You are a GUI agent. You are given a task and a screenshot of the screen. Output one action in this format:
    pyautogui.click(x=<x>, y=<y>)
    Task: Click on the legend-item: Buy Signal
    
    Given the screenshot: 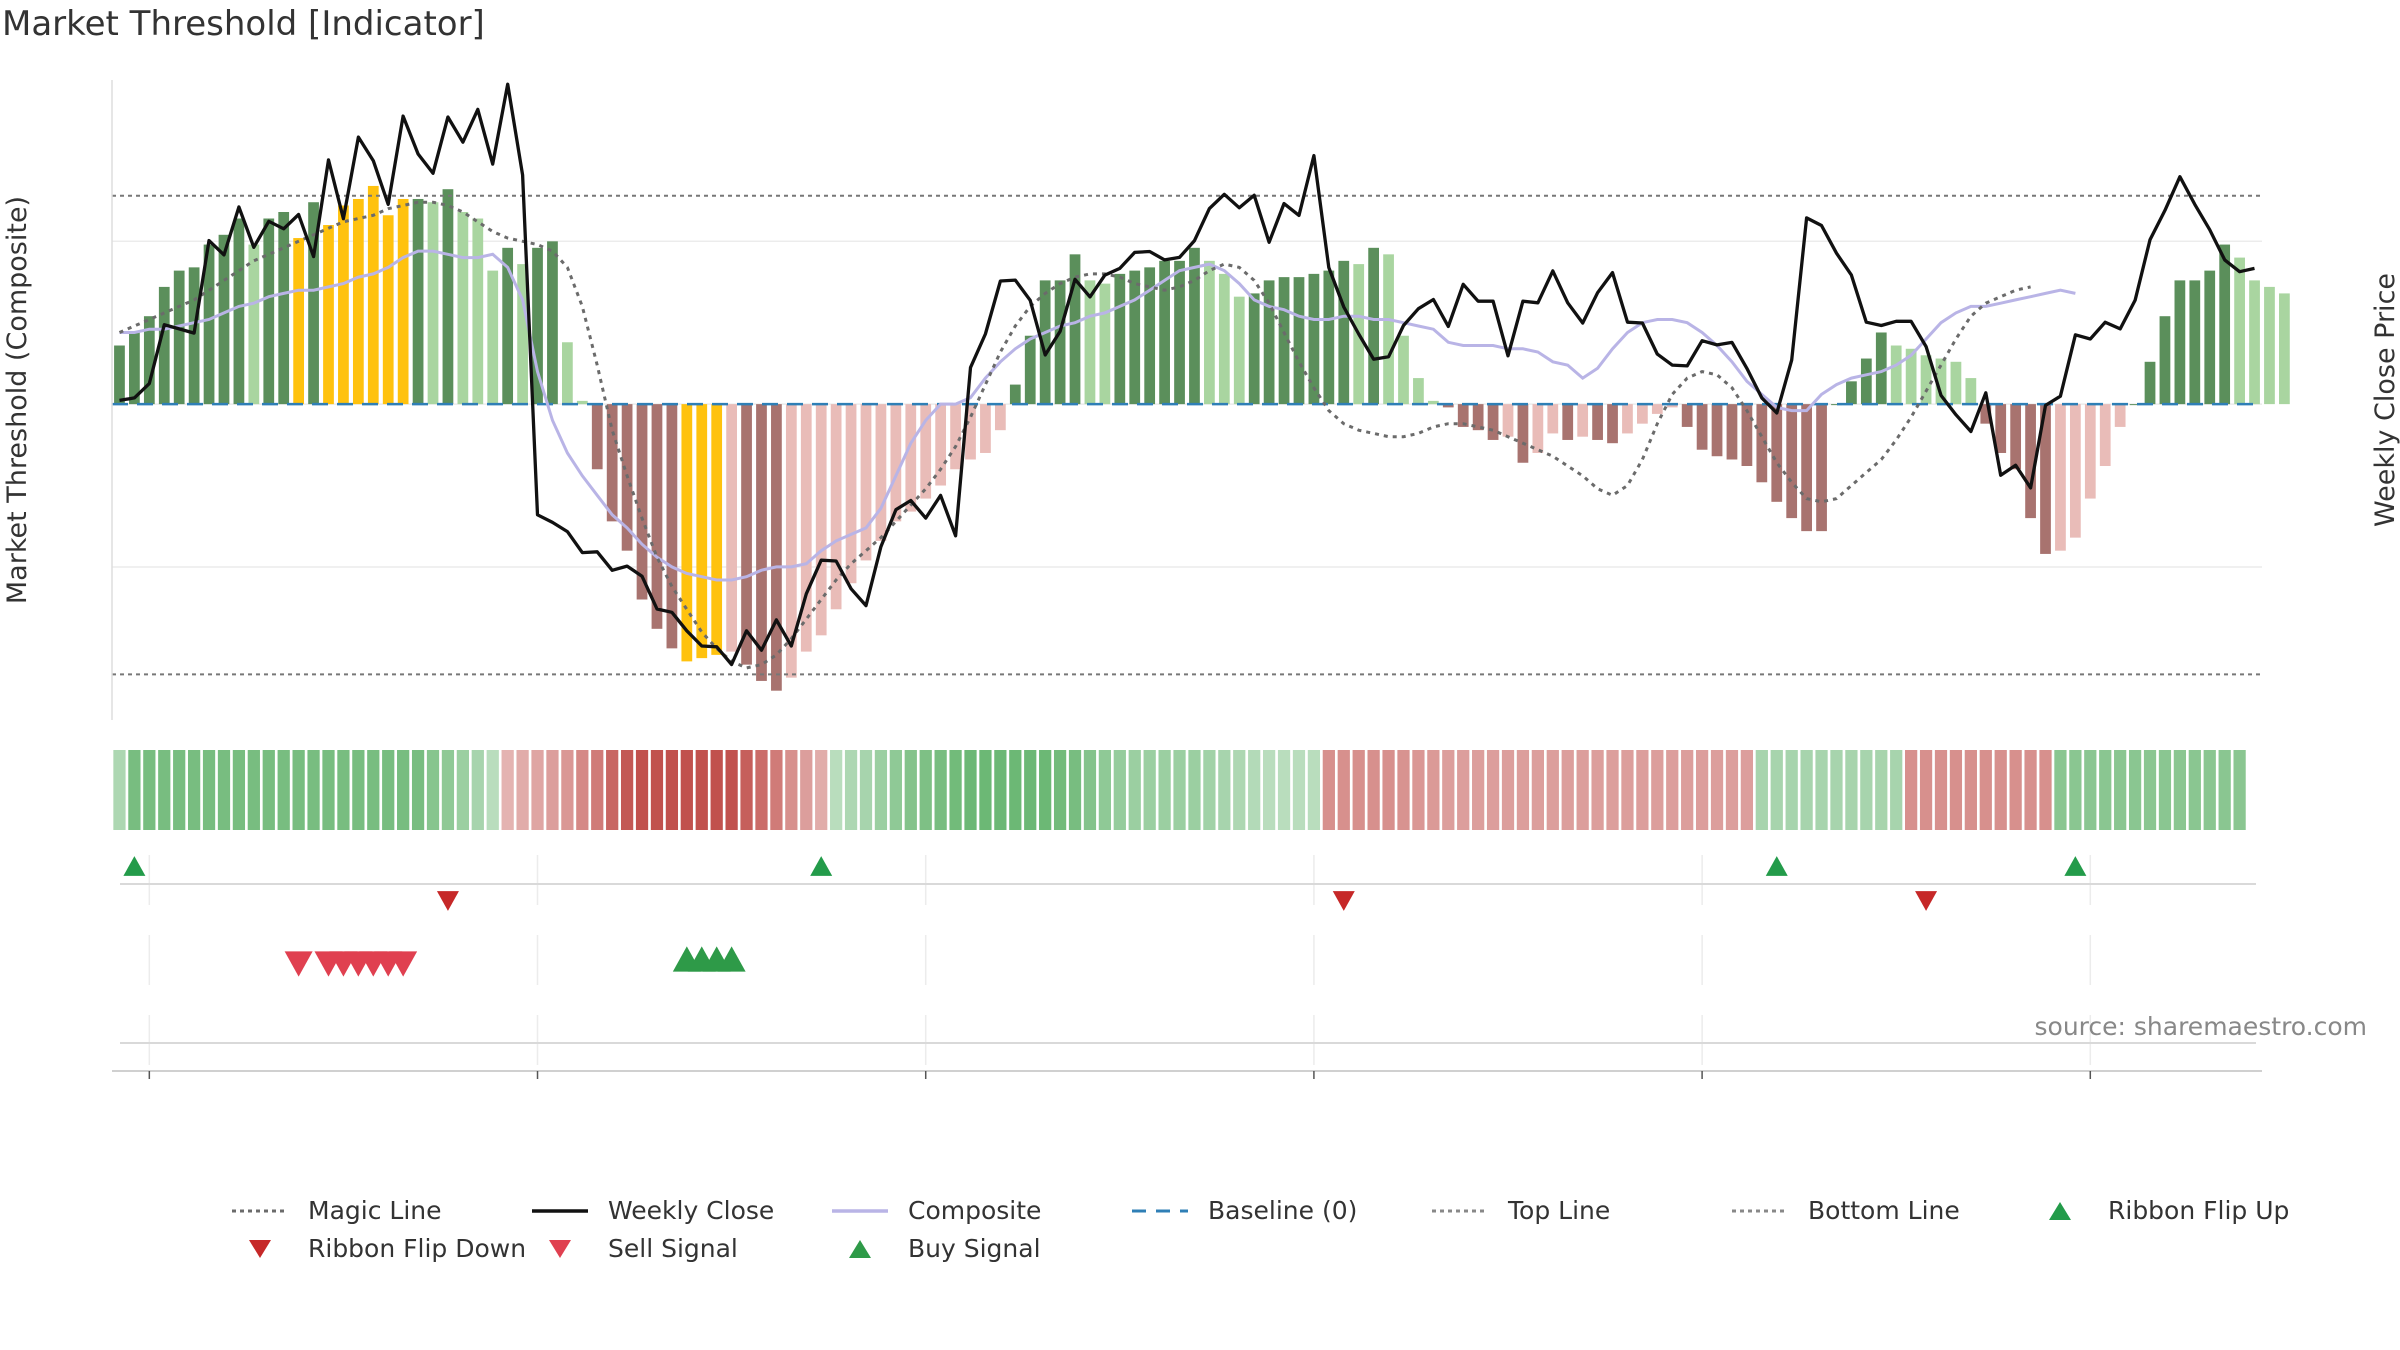 What is the action you would take?
    pyautogui.click(x=935, y=1248)
    